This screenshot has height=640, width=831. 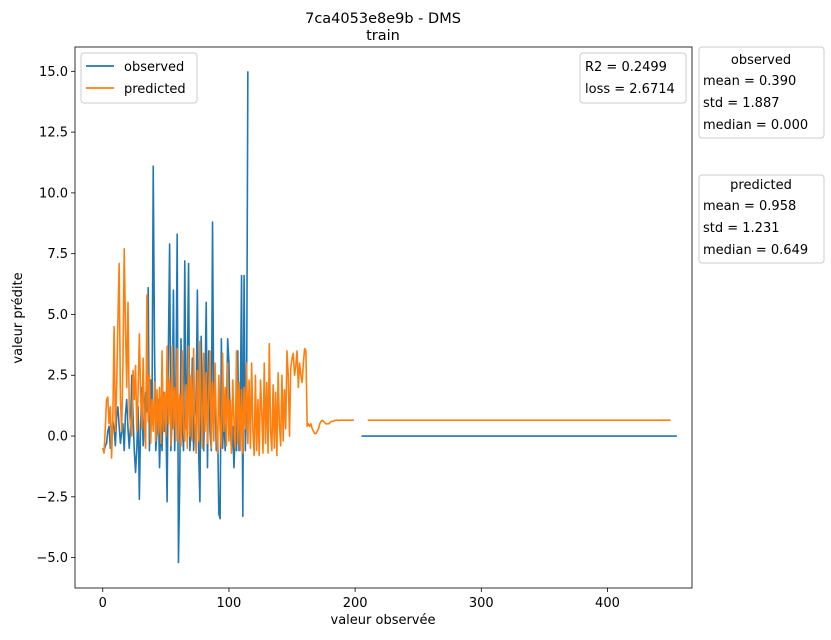 I want to click on chart-title: 7ca4053e8e9b - DMS, so click(x=383, y=19).